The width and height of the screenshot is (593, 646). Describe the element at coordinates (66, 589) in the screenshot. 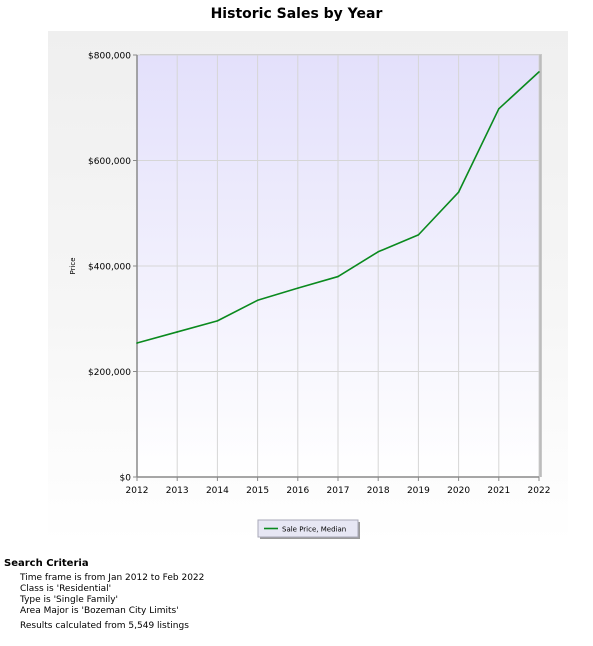

I see `criteria-line-class: Class is 'Residential'` at that location.